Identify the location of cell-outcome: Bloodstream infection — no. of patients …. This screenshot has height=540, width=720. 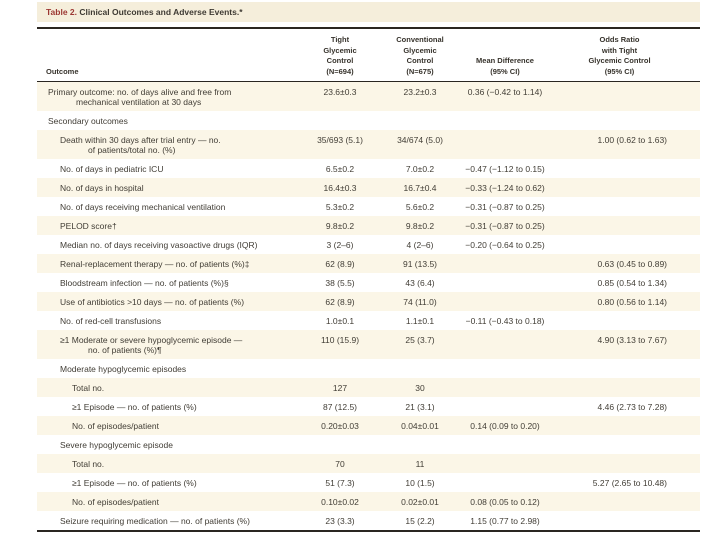
(166, 282).